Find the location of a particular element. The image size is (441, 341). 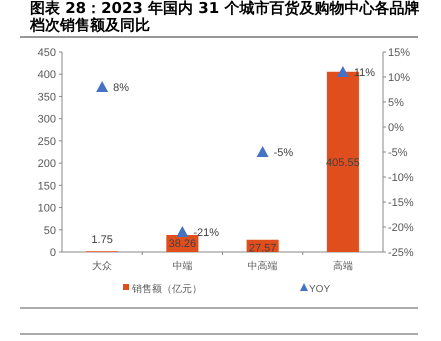

legend-label: YOY is located at coordinates (319, 289).